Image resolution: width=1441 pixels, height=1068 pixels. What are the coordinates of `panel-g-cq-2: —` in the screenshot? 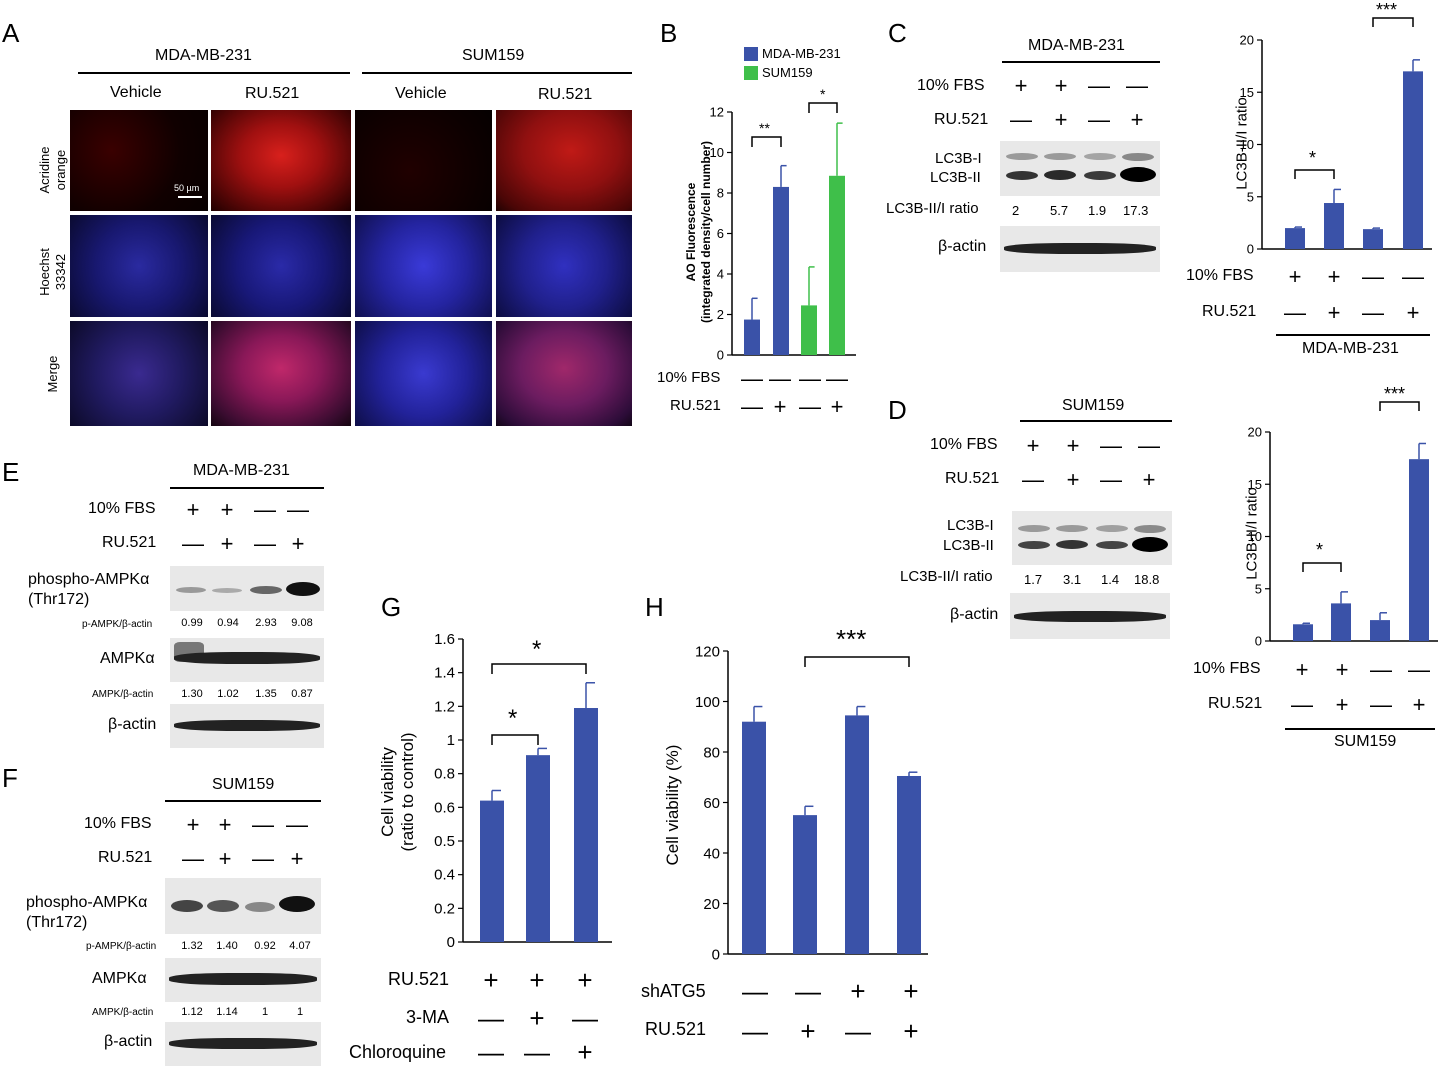 It's located at (537, 1052).